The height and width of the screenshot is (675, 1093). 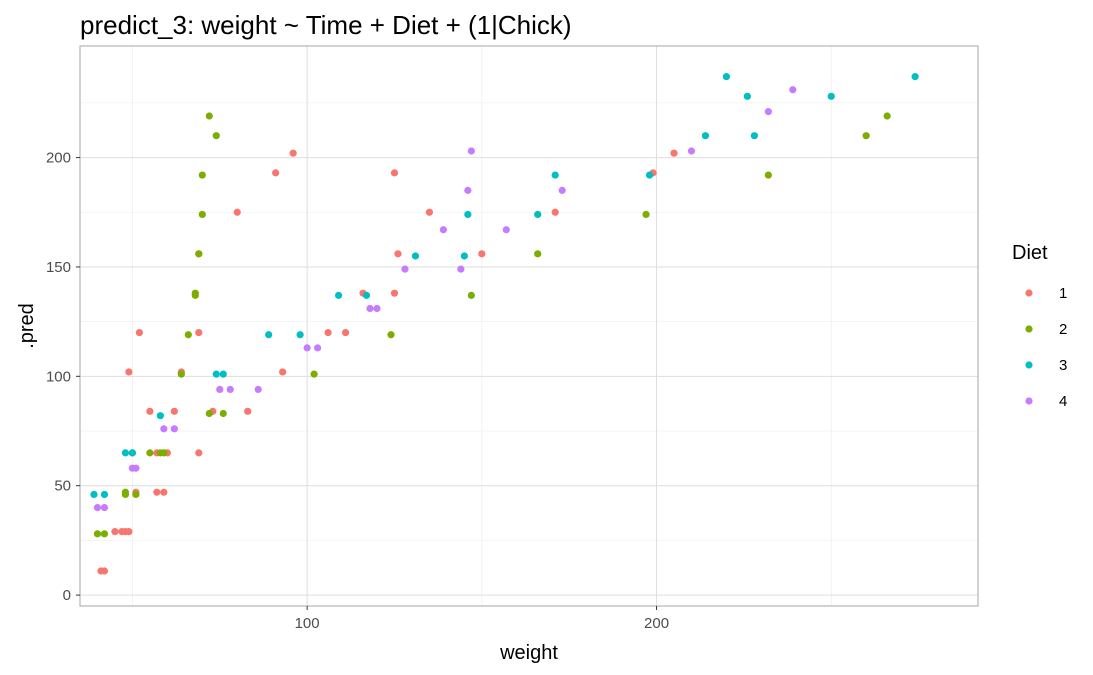 I want to click on legend: Diet 1 2 3 4, so click(x=1039, y=326).